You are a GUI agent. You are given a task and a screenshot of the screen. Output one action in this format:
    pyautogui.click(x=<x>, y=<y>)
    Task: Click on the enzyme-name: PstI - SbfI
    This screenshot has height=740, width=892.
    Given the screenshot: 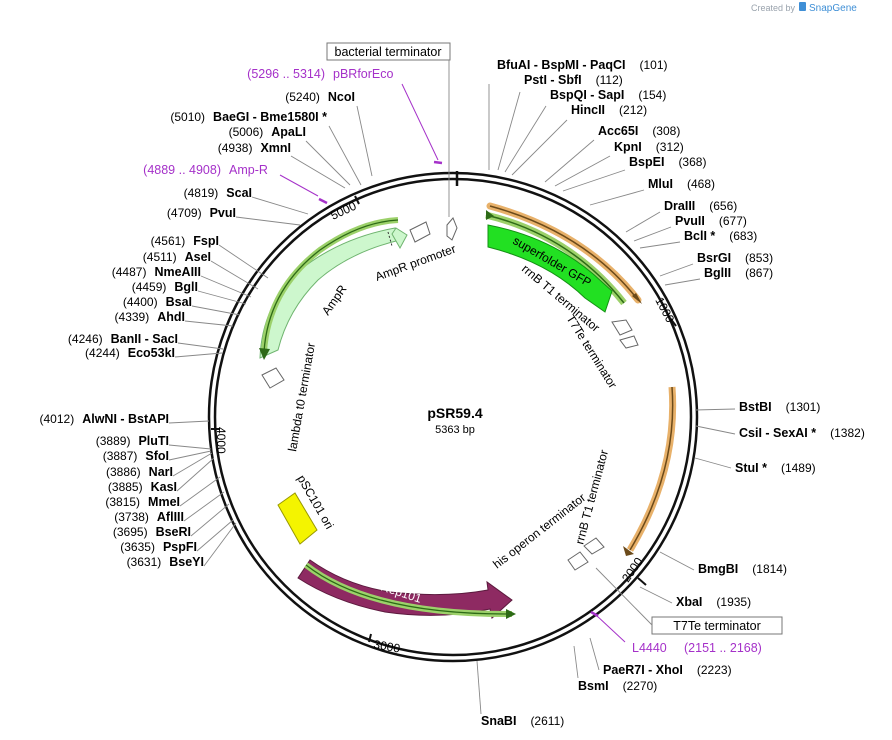 What is the action you would take?
    pyautogui.click(x=553, y=80)
    